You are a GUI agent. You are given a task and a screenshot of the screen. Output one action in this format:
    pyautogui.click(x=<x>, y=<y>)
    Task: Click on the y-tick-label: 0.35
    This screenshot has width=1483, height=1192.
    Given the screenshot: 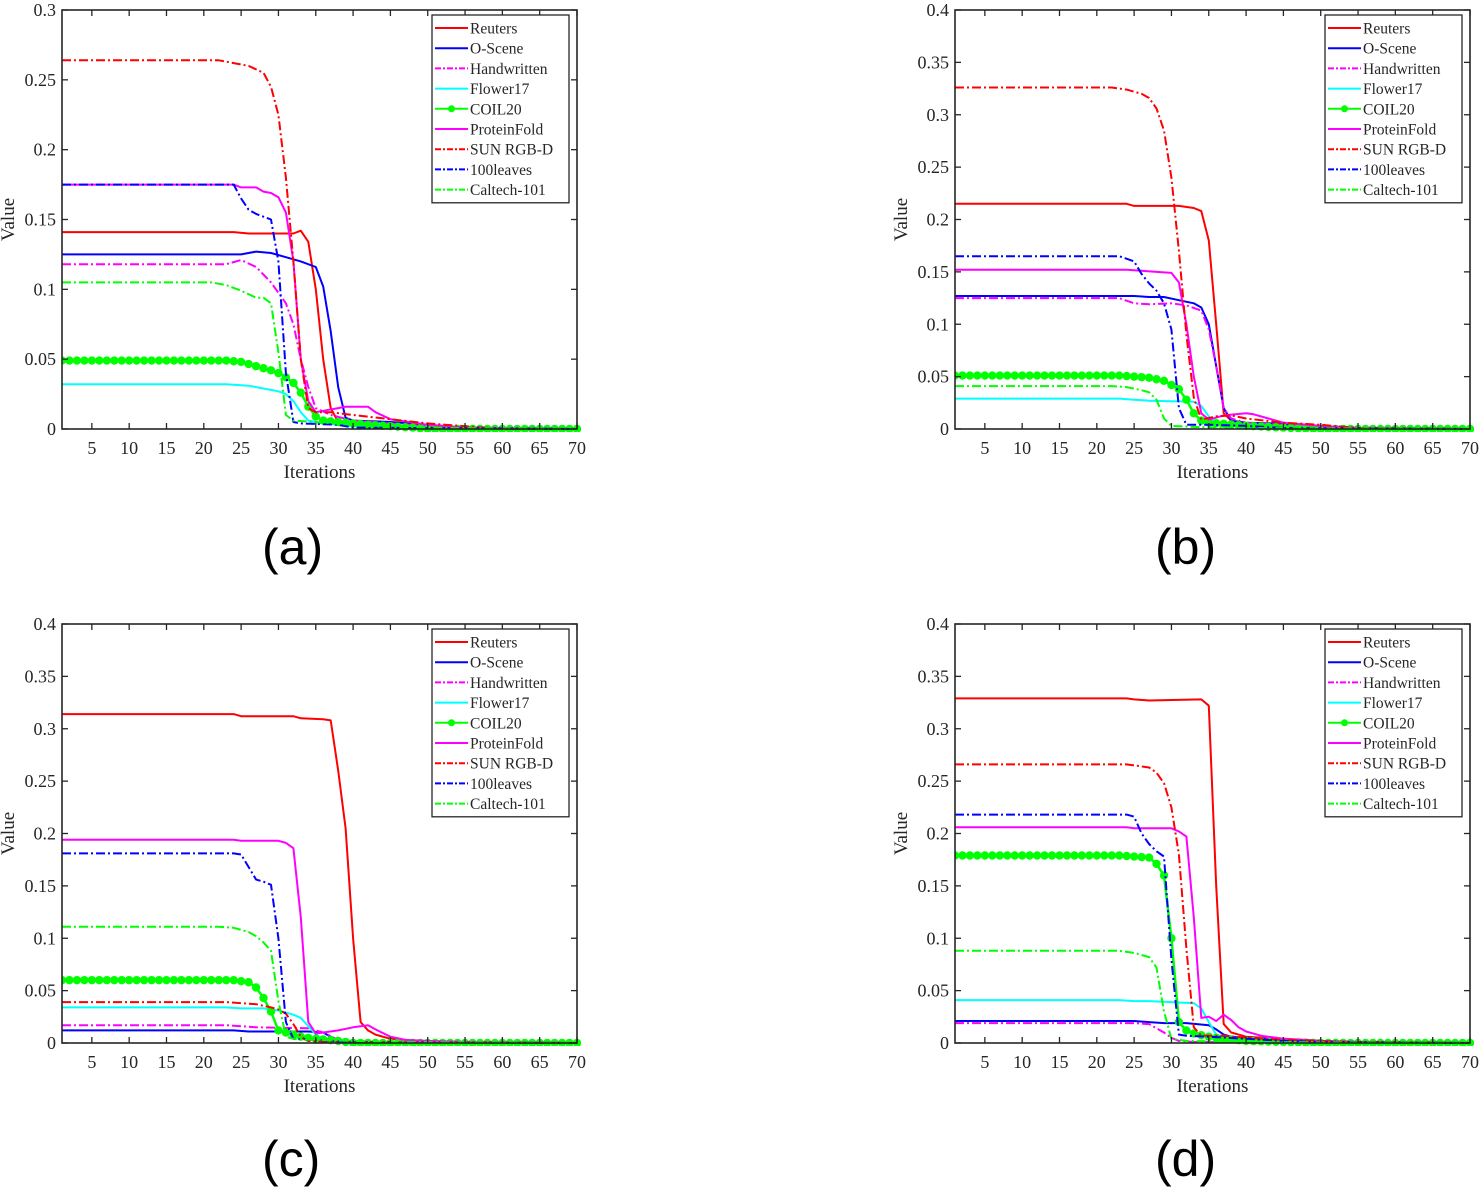 What is the action you would take?
    pyautogui.click(x=934, y=62)
    